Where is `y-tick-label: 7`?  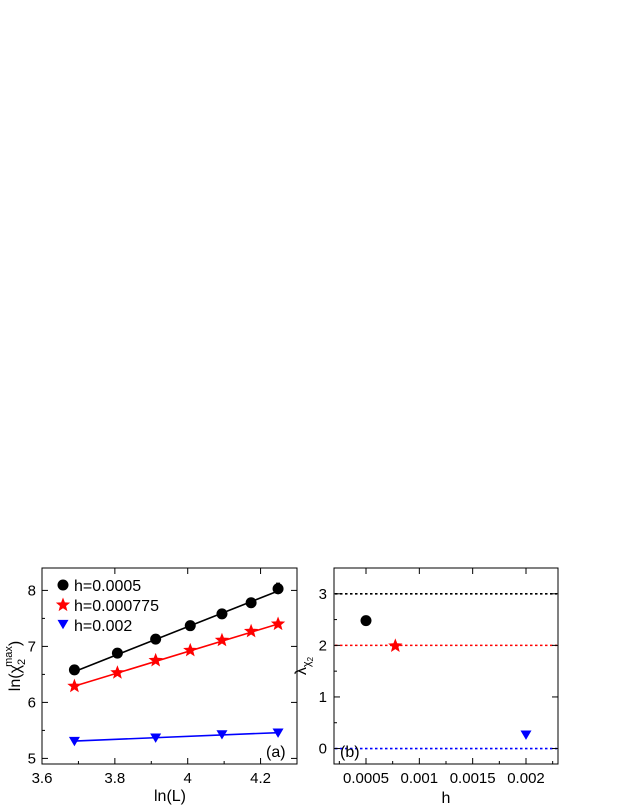
y-tick-label: 7 is located at coordinates (32, 646).